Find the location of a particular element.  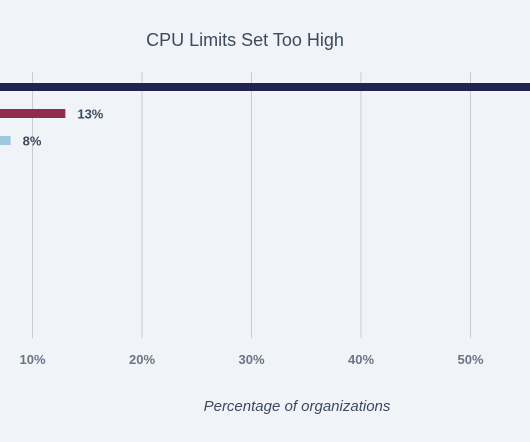

bar-value-label: 13% is located at coordinates (90, 114).